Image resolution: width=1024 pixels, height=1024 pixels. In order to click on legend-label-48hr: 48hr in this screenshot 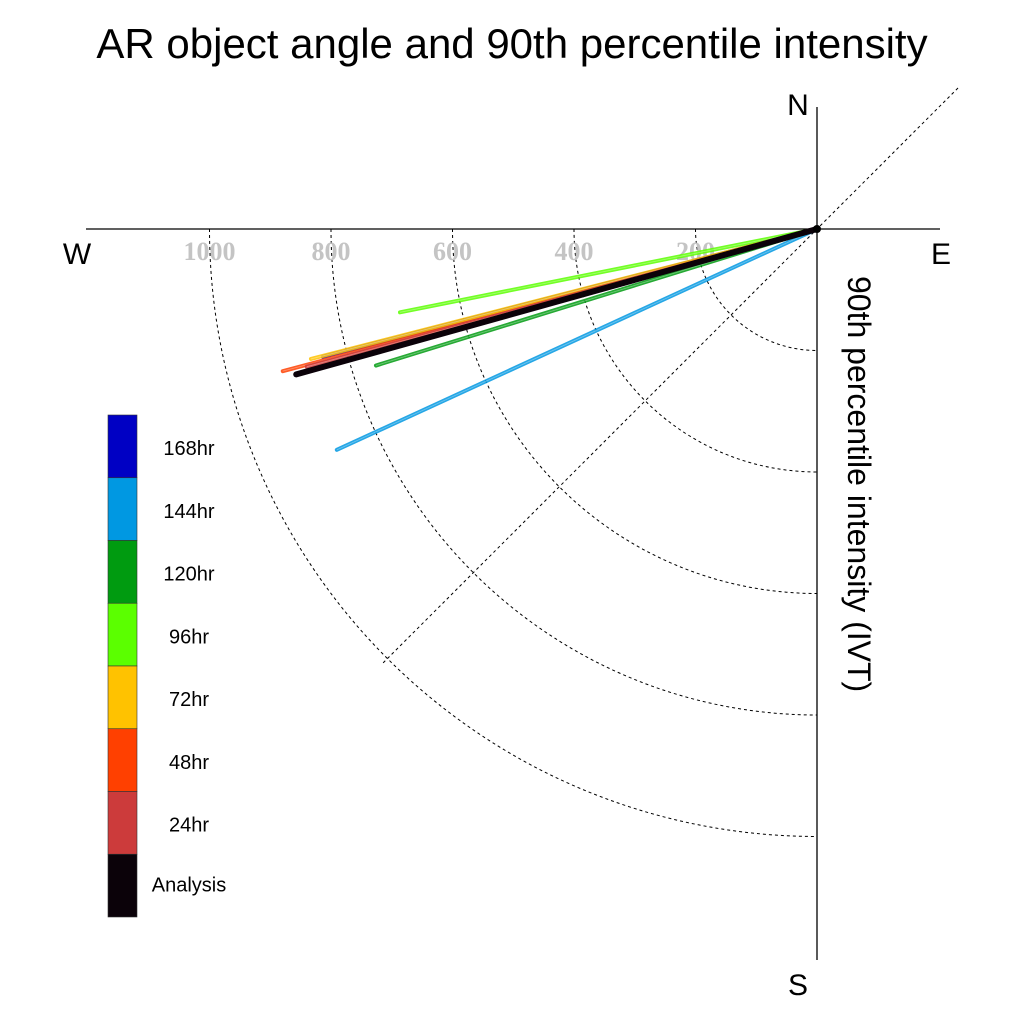, I will do `click(189, 763)`.